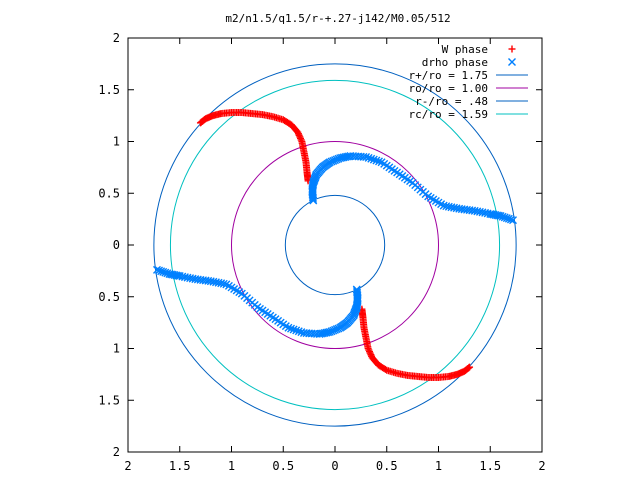  Describe the element at coordinates (334, 466) in the screenshot. I see `x-tick-label: 0` at that location.